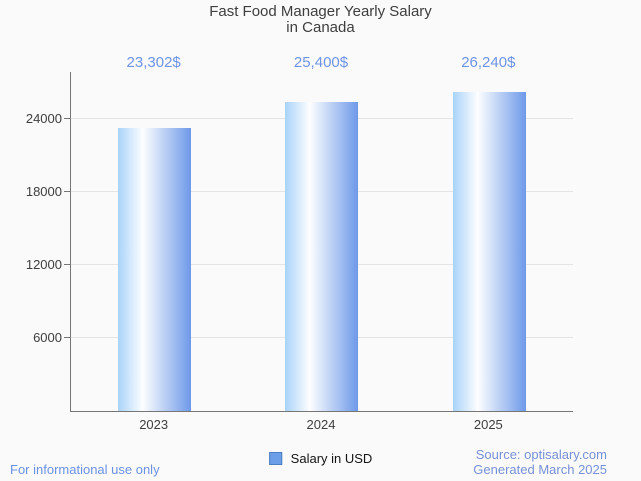 The image size is (641, 481). Describe the element at coordinates (85, 469) in the screenshot. I see `disclaimer-text: For informational use only` at that location.